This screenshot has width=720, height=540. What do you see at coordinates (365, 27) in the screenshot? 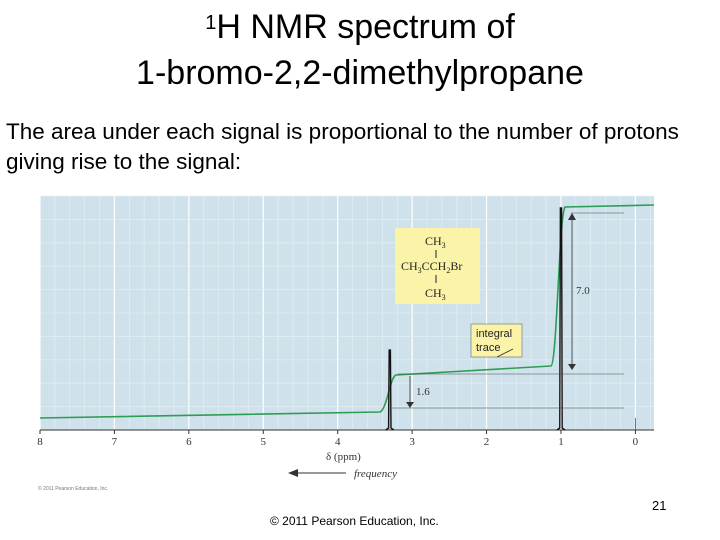
I see `title-text: H NMR spectrum of` at bounding box center [365, 27].